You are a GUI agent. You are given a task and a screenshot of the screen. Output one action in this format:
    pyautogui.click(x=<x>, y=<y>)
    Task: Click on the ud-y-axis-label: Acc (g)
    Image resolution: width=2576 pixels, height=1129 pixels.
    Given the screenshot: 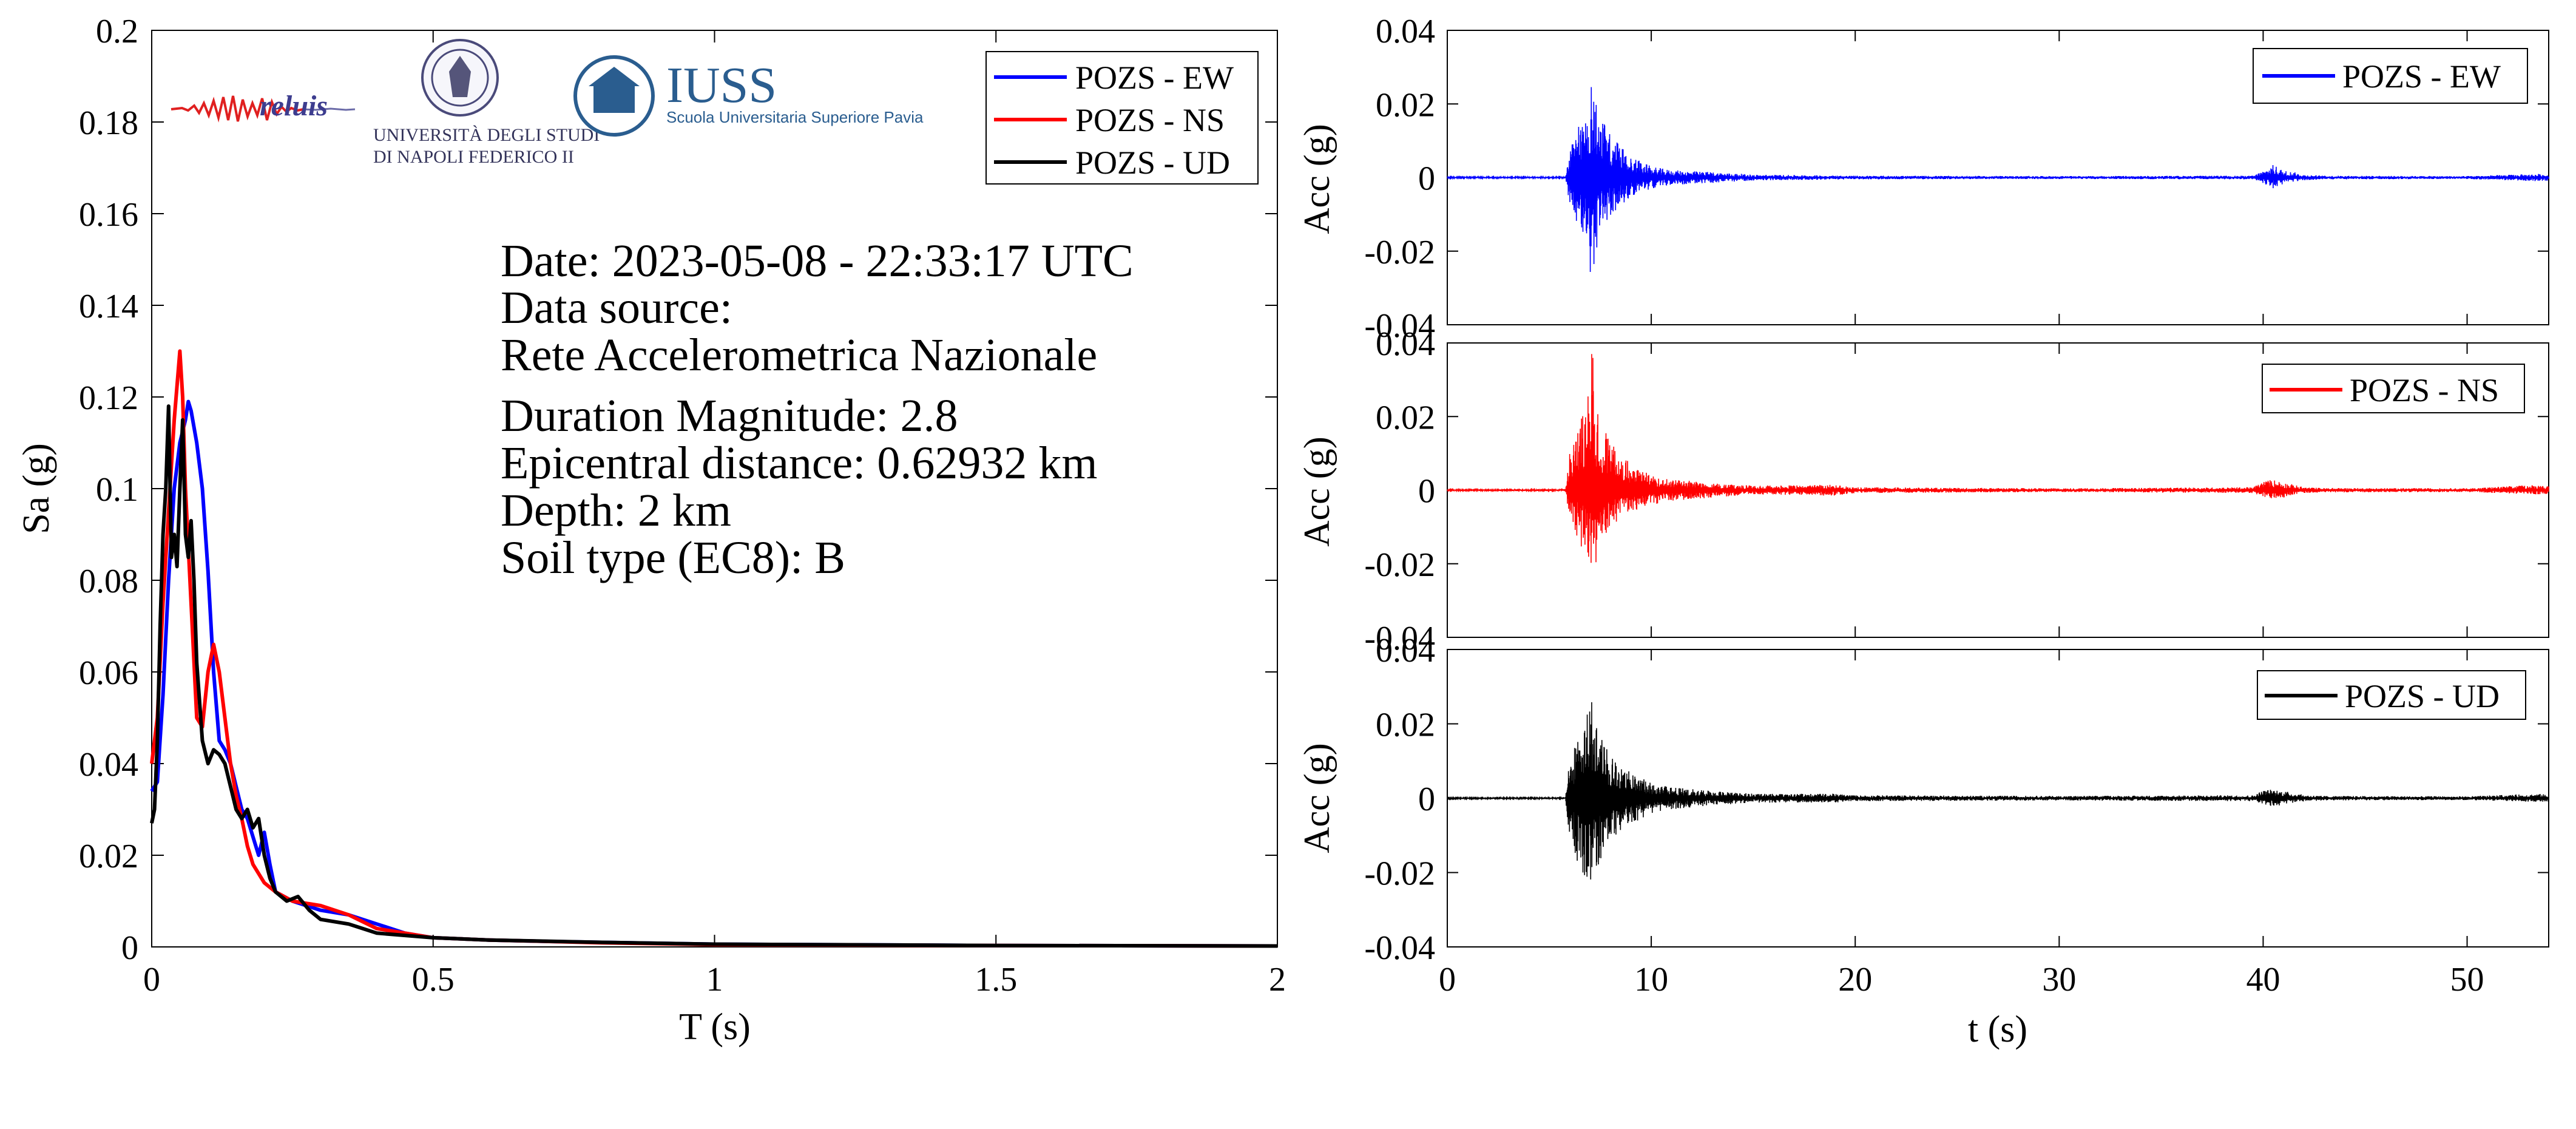 What is the action you would take?
    pyautogui.click(x=1317, y=798)
    